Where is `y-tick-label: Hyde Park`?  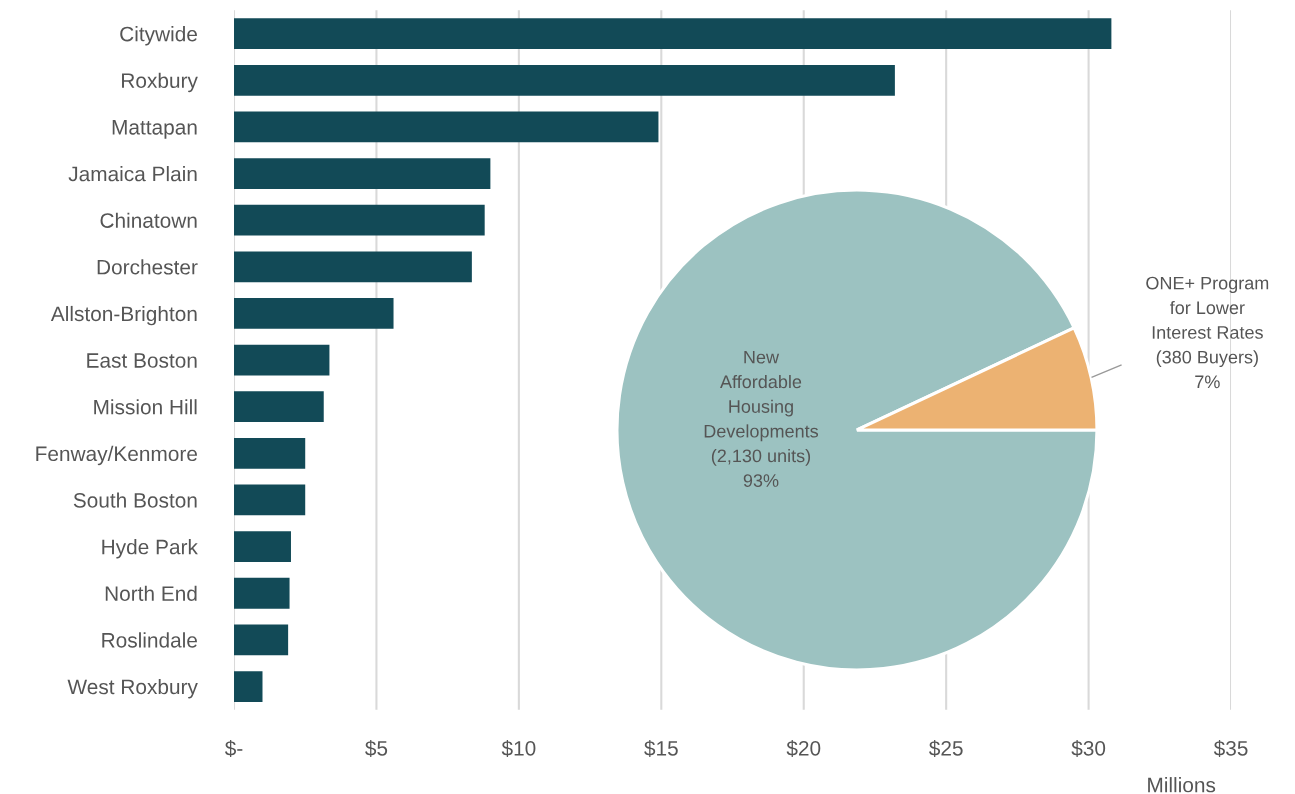 y-tick-label: Hyde Park is located at coordinates (150, 549).